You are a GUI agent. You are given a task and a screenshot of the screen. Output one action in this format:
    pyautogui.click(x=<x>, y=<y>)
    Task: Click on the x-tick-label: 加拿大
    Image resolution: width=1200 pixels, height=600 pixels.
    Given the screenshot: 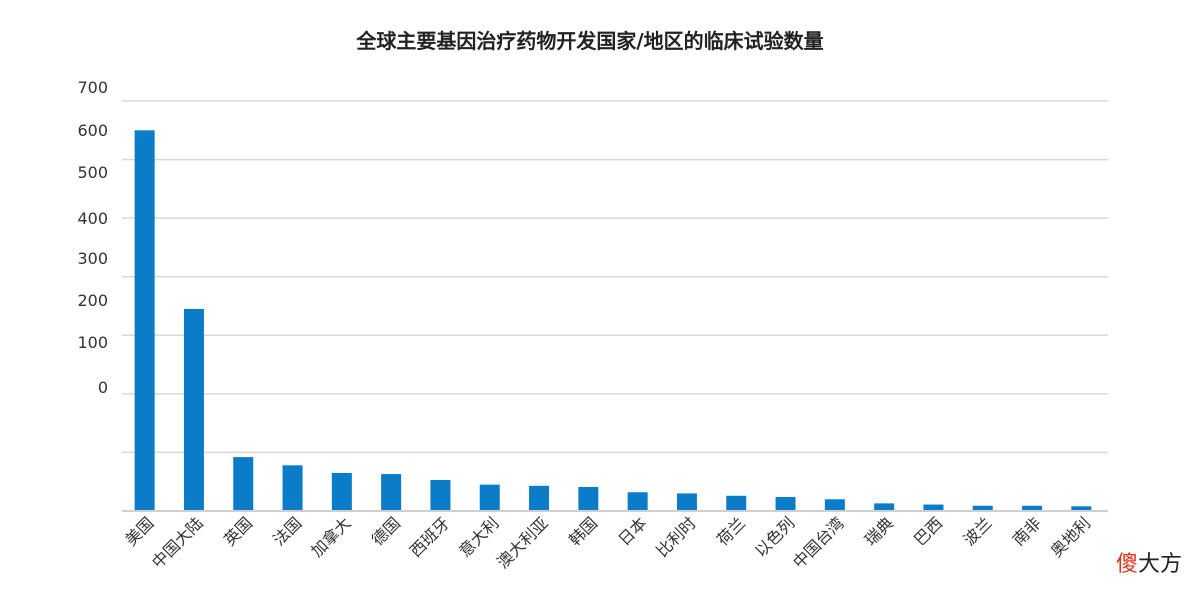 What is the action you would take?
    pyautogui.click(x=330, y=536)
    